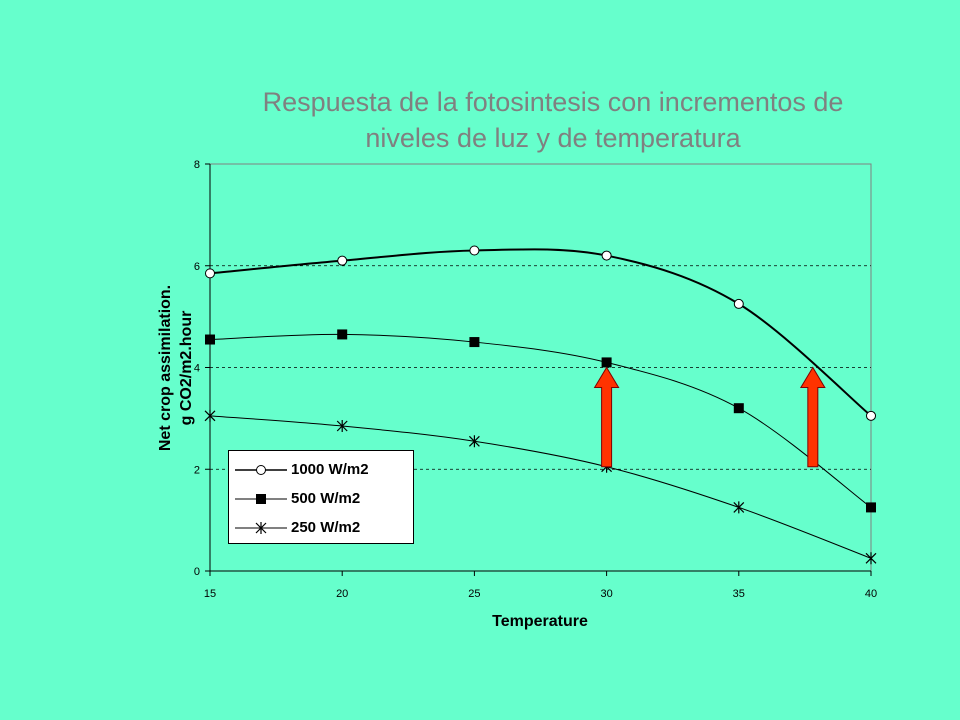 The image size is (960, 720). Describe the element at coordinates (210, 273) in the screenshot. I see `point-s1-x15` at that location.